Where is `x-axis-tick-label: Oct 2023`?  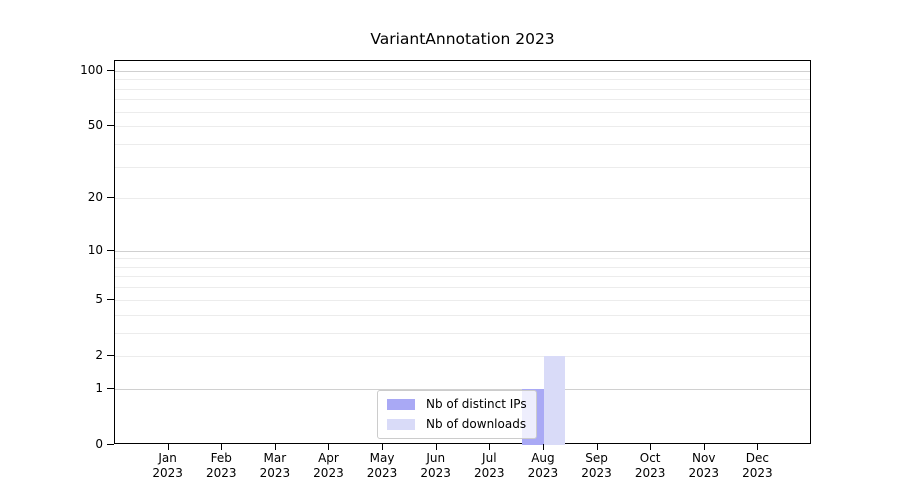
x-axis-tick-label: Oct 2023 is located at coordinates (650, 465).